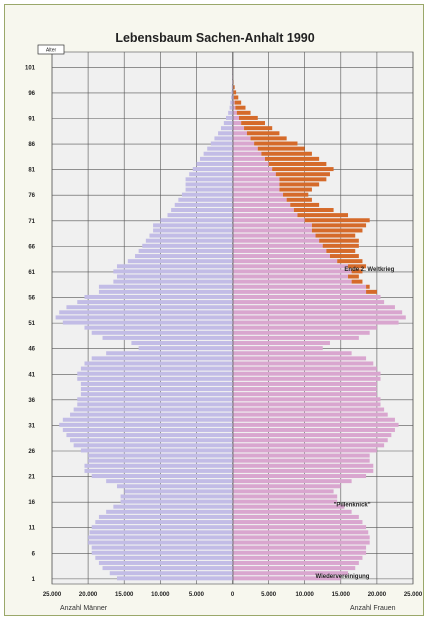 The height and width of the screenshot is (622, 430). I want to click on age-tick-label: 26, so click(31, 452).